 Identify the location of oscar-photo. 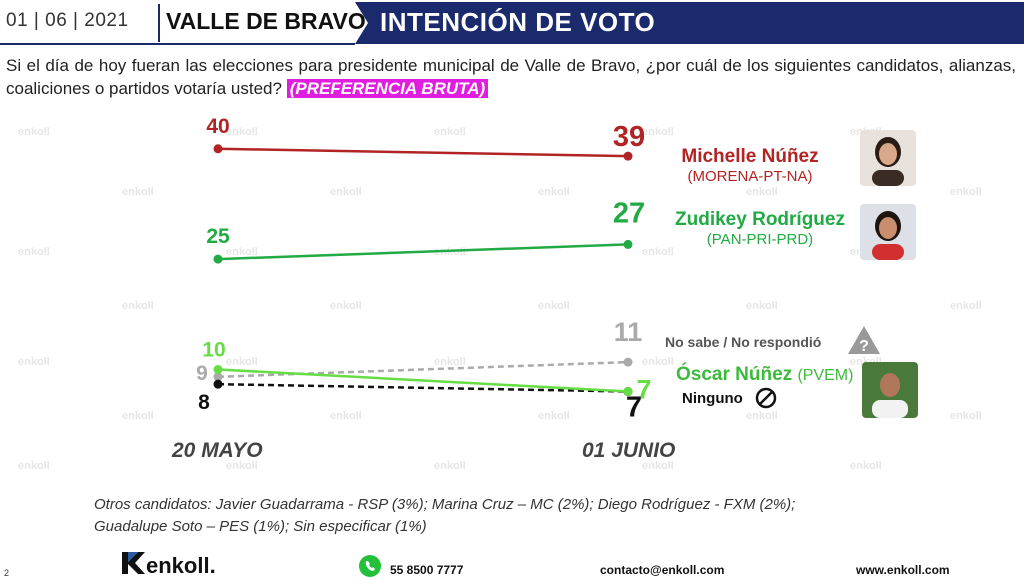
(890, 390).